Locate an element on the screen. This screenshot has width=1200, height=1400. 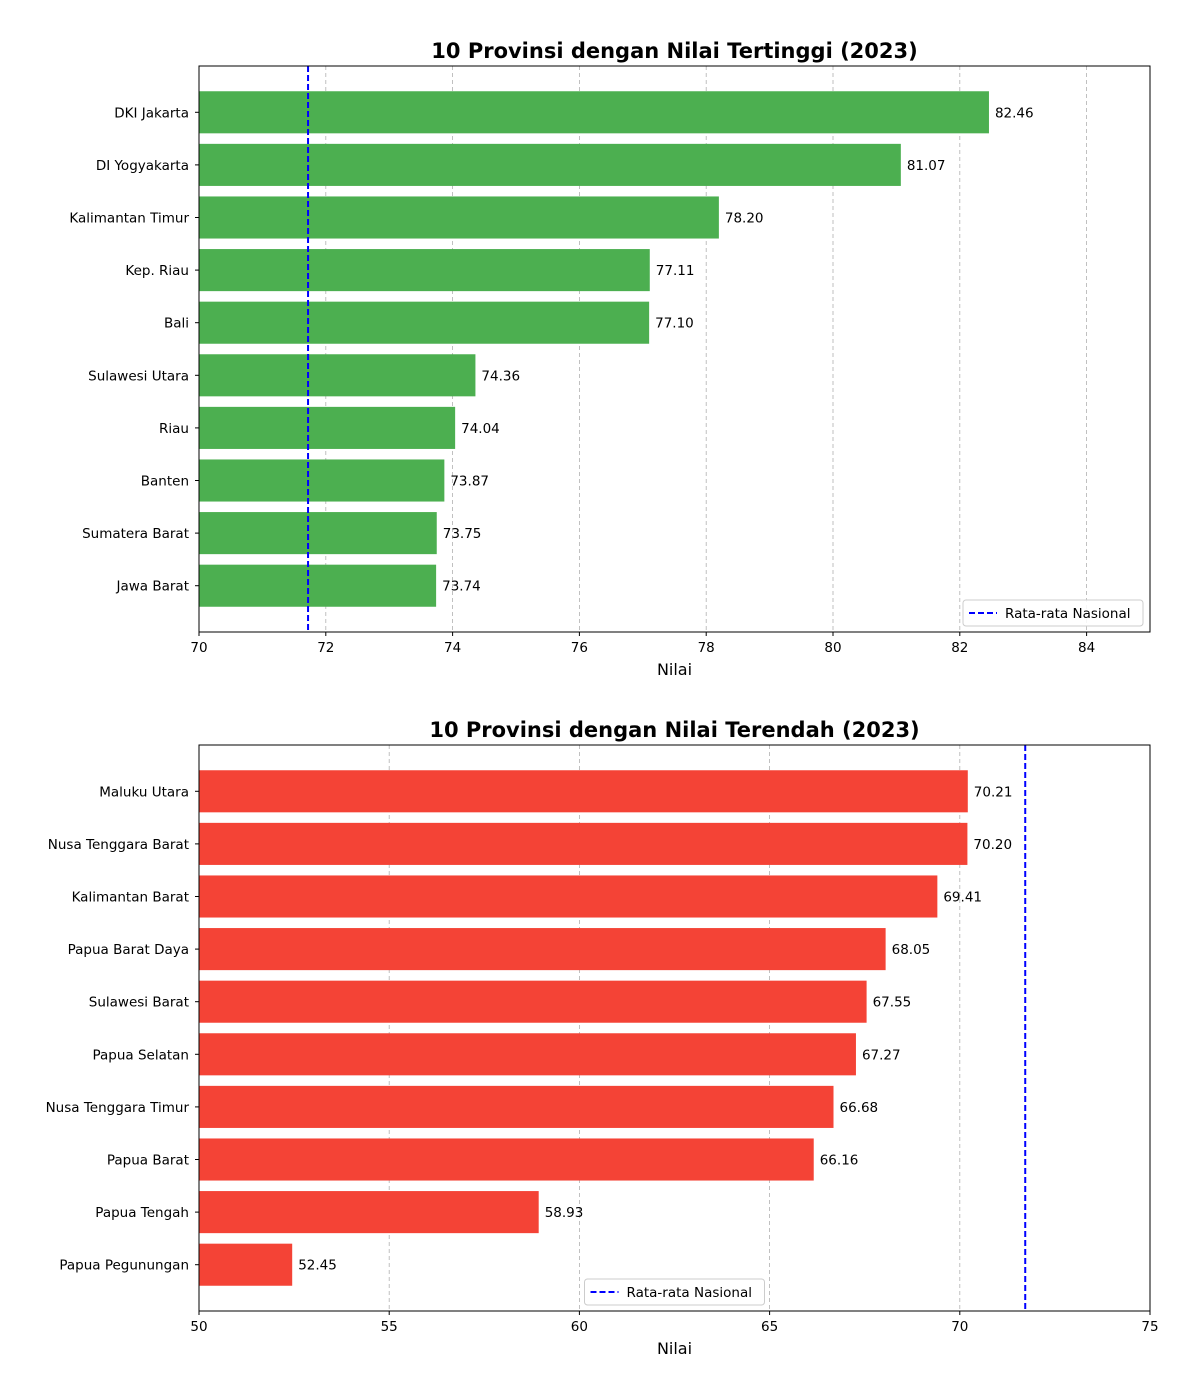
y-tick-label: Kep. Riau is located at coordinates (157, 271).